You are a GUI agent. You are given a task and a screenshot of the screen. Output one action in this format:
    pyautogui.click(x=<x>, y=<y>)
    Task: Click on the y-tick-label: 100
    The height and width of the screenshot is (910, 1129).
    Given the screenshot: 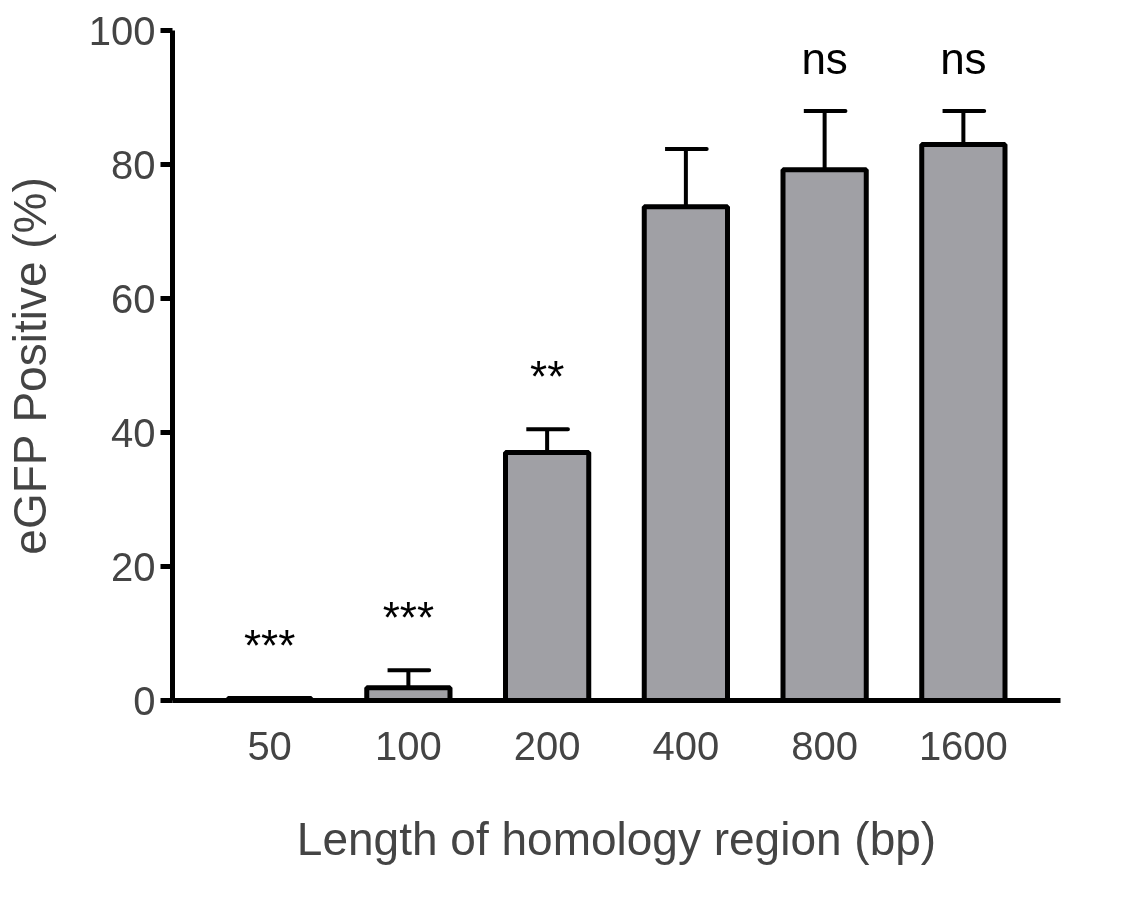 What is the action you would take?
    pyautogui.click(x=122, y=30)
    